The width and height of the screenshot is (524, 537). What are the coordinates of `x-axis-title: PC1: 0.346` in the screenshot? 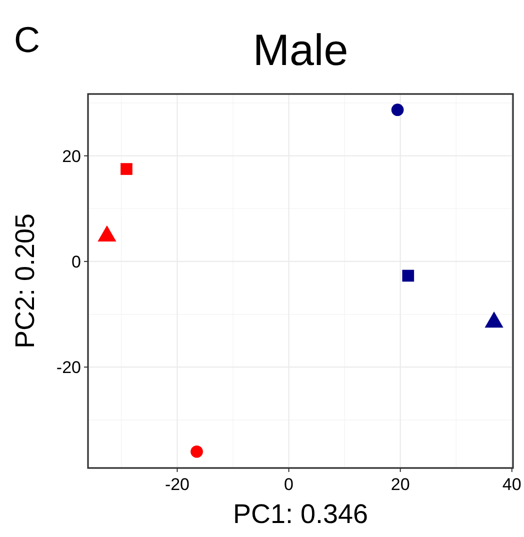 It's located at (300, 514).